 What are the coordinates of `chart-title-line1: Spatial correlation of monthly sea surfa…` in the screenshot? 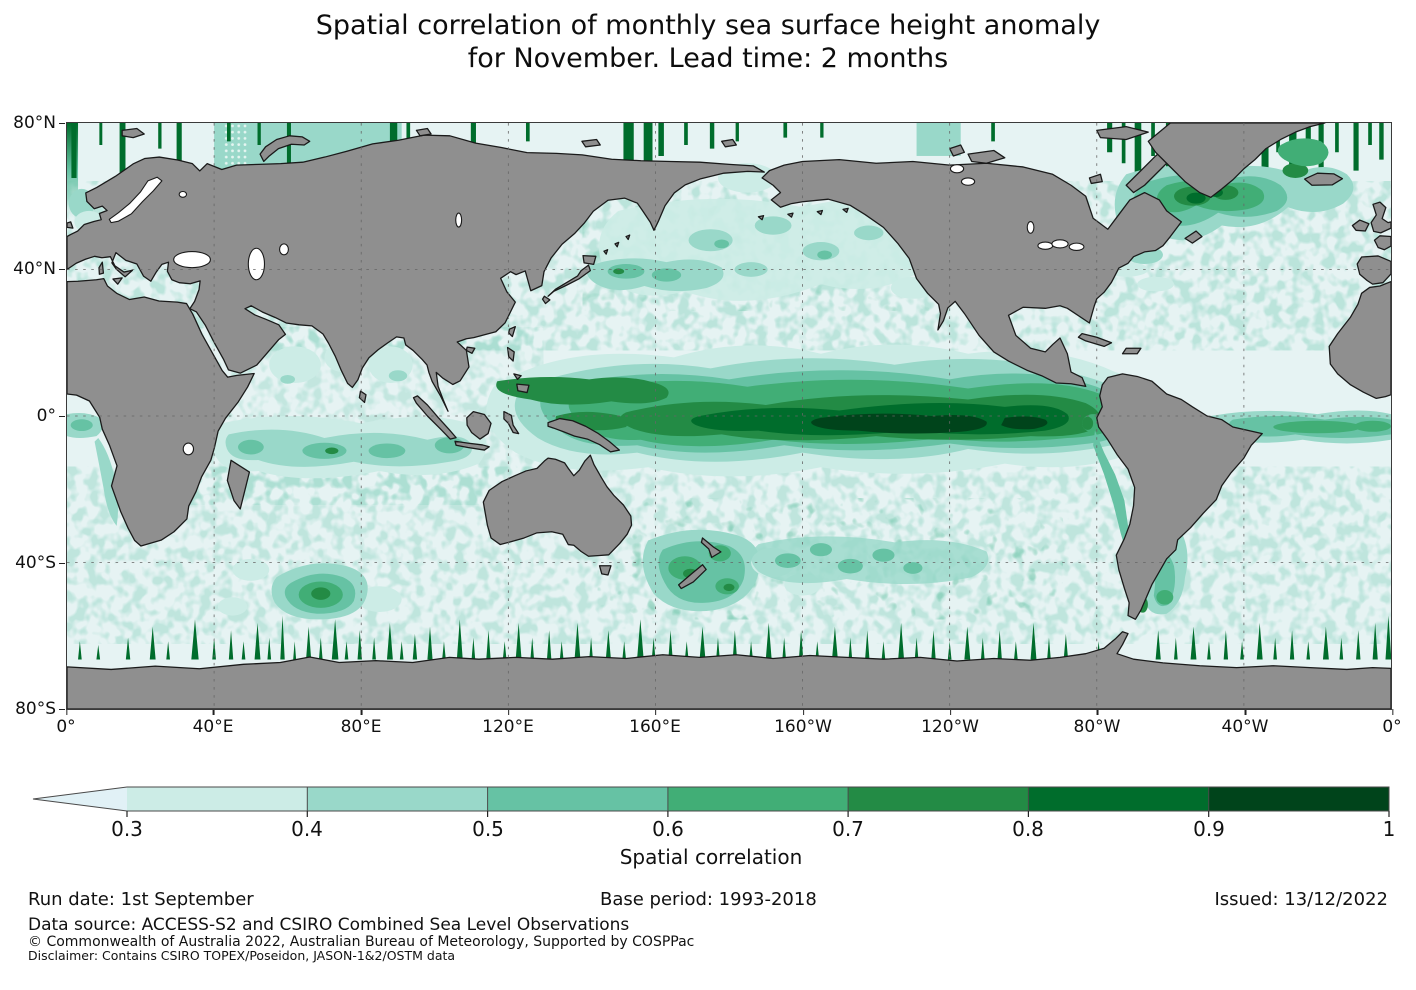 It's located at (708, 25).